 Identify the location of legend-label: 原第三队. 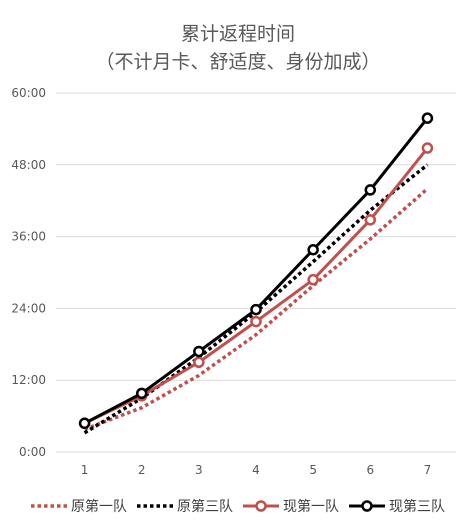
(205, 506).